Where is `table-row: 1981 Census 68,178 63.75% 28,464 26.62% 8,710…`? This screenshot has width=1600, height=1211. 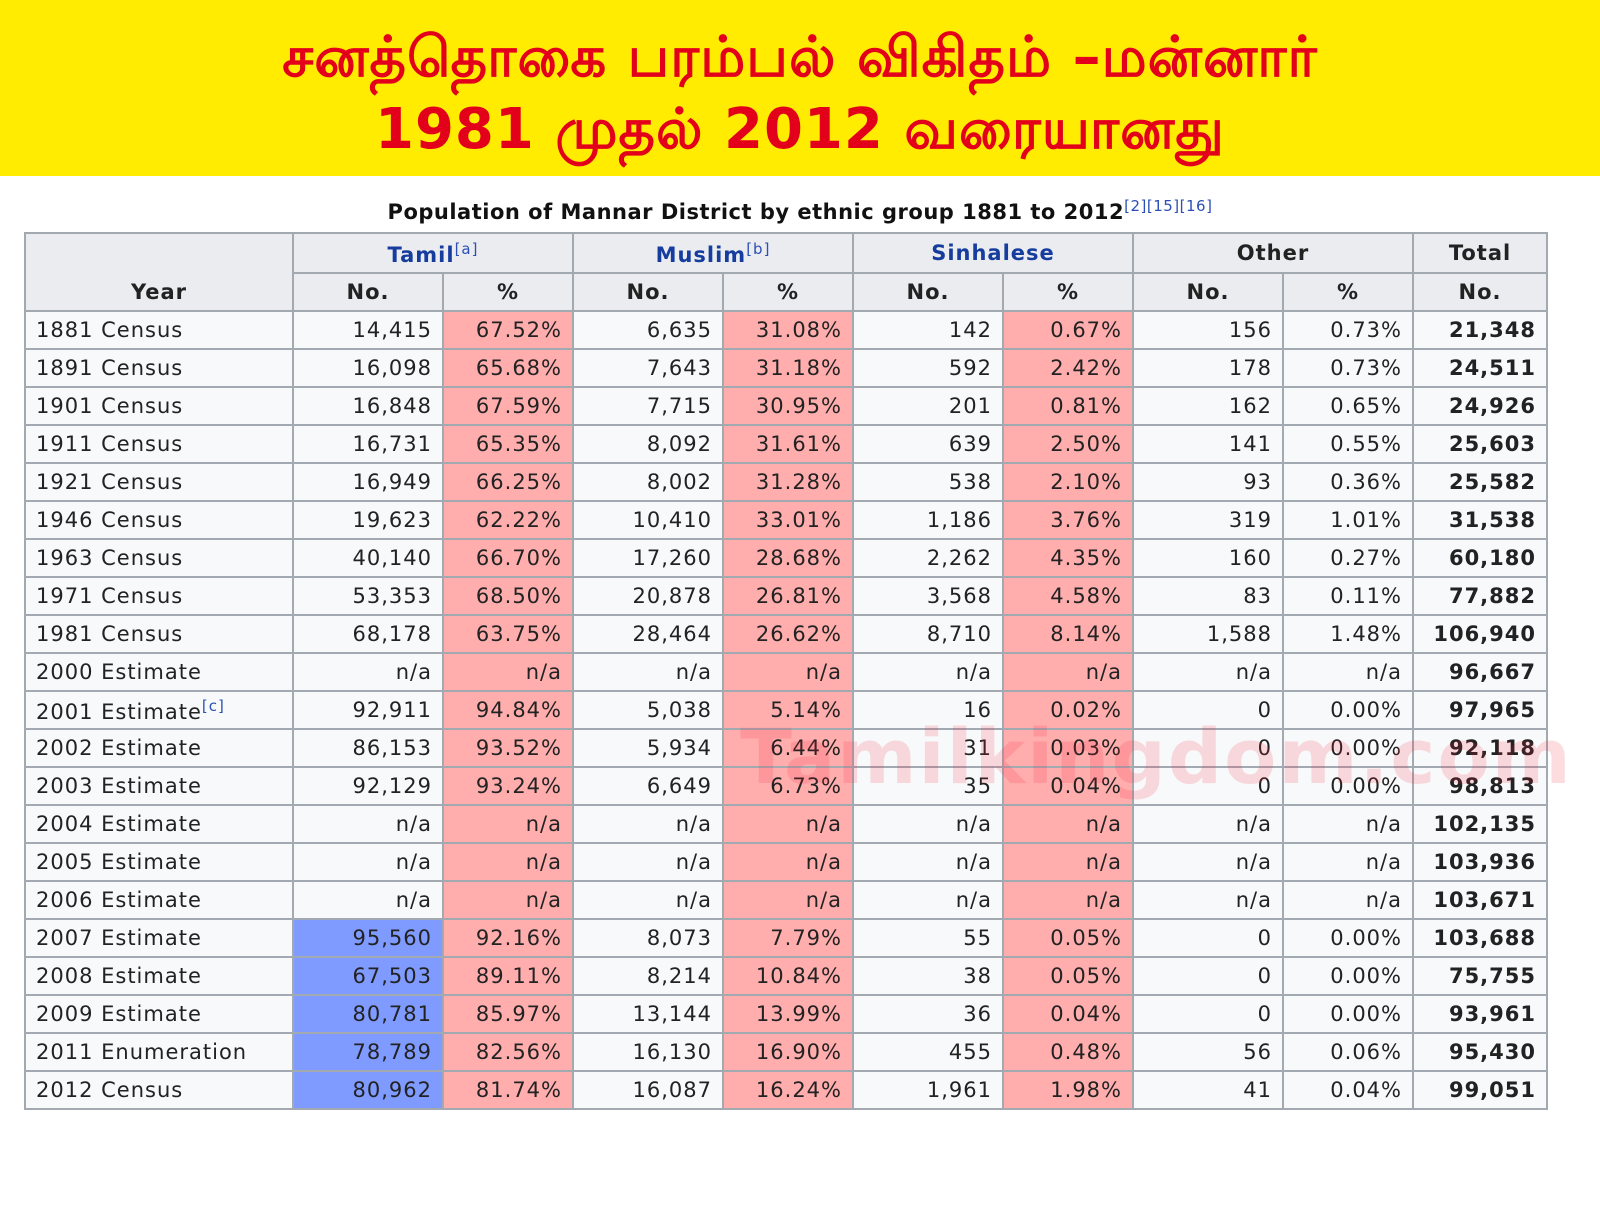 table-row: 1981 Census 68,178 63.75% 28,464 26.62% 8,710… is located at coordinates (786, 634).